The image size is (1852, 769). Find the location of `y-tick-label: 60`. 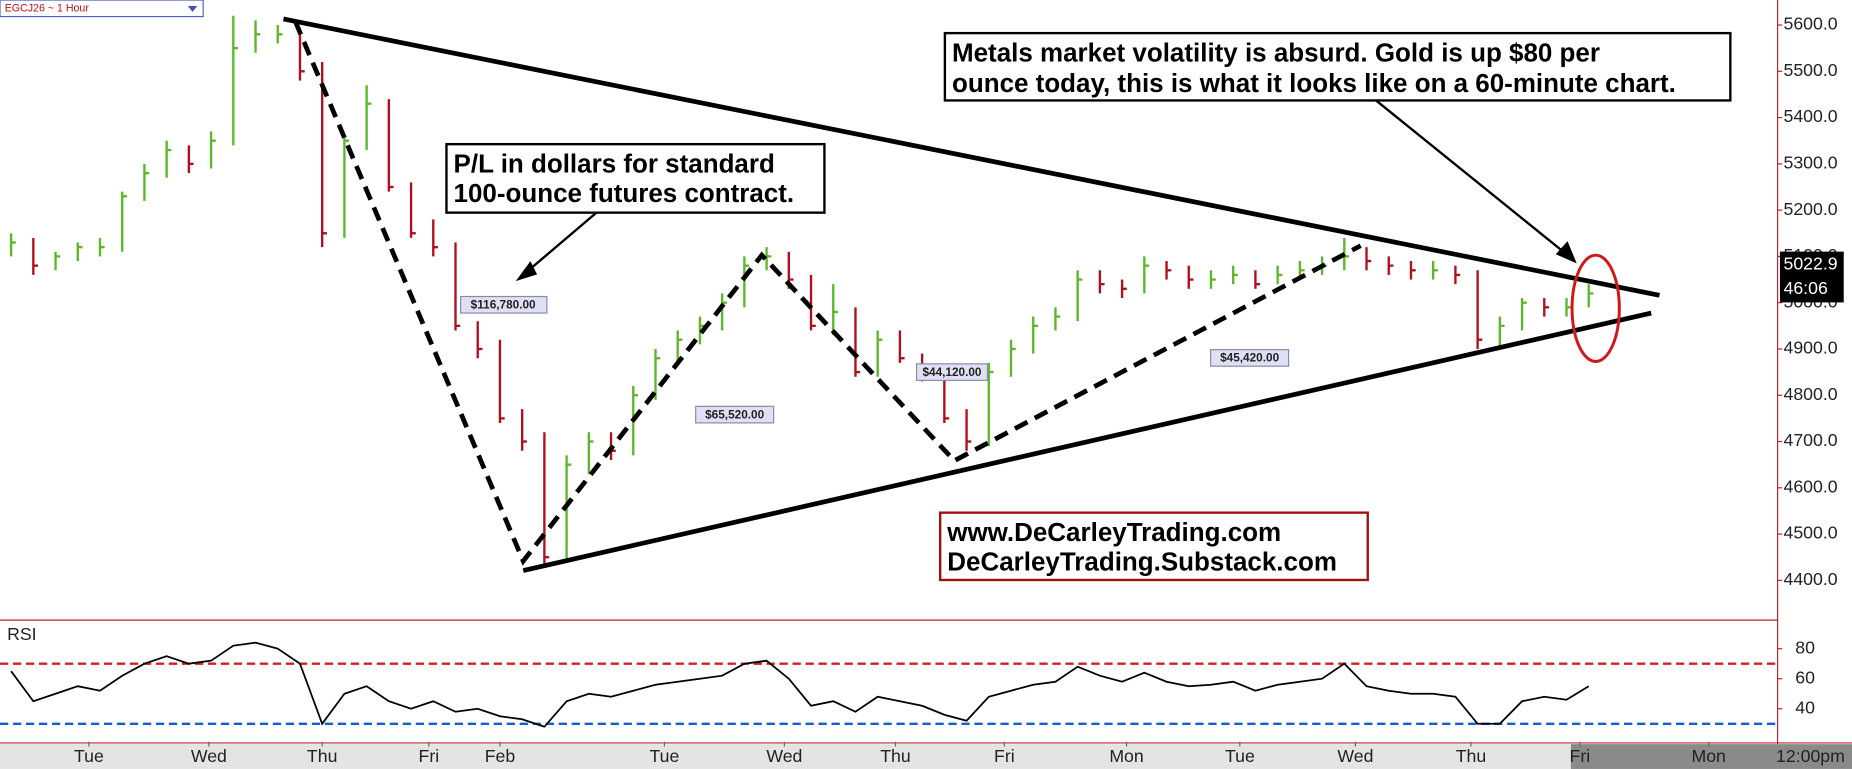

y-tick-label: 60 is located at coordinates (1805, 677).